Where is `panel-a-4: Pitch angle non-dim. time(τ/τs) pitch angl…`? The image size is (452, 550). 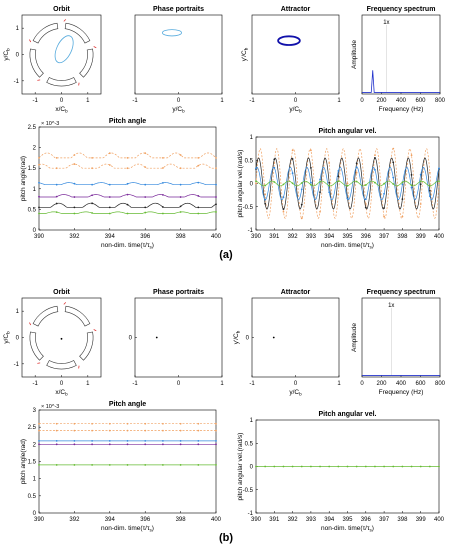
panel-a-4: Pitch angle non-dim. time(τ/τs) pitch angl… is located at coordinates (121, 184).